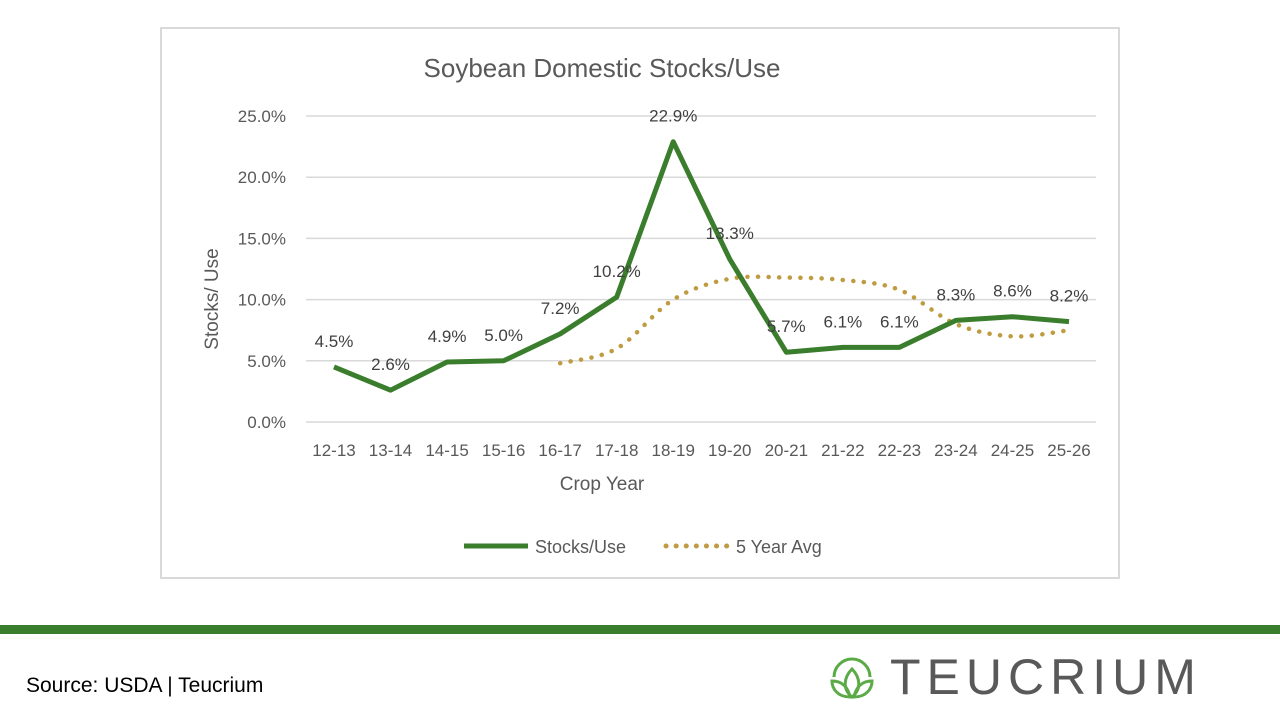 This screenshot has height=720, width=1280. I want to click on data-label: 13.3%, so click(730, 233).